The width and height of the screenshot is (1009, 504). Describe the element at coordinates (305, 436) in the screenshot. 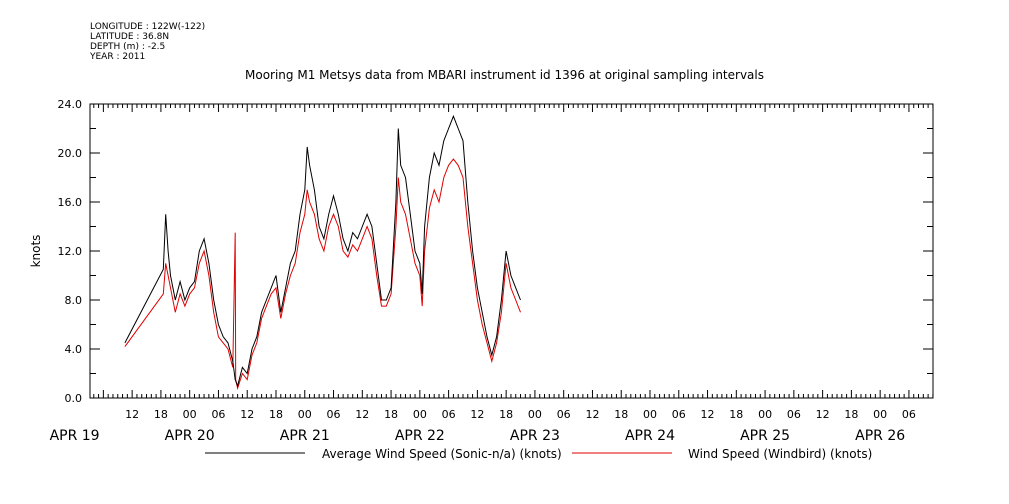

I see `x-date-label: APR 21` at that location.